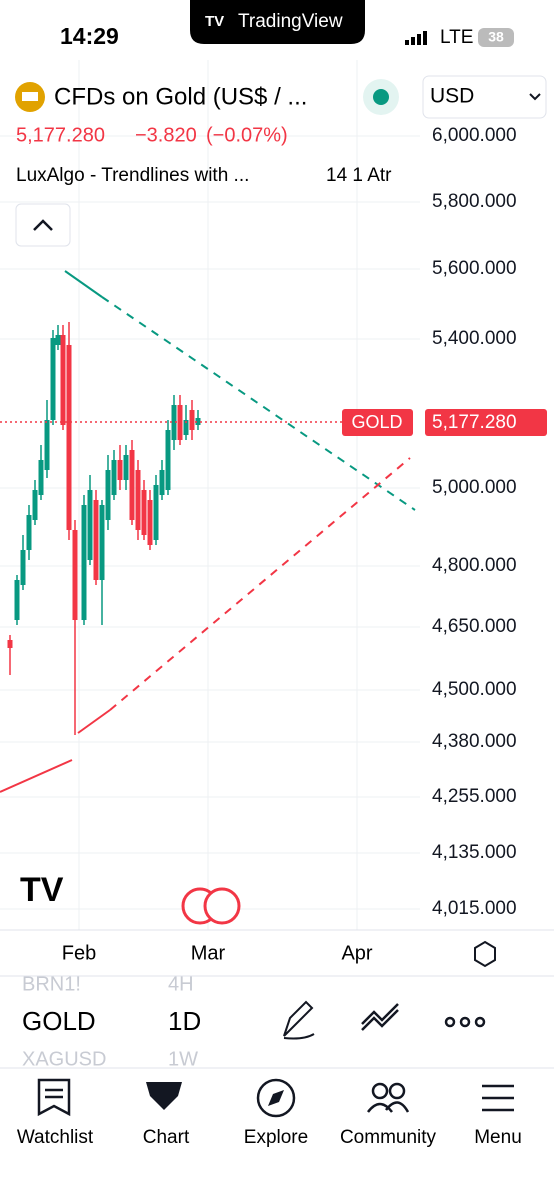  I want to click on draw-icon, so click(299, 1020).